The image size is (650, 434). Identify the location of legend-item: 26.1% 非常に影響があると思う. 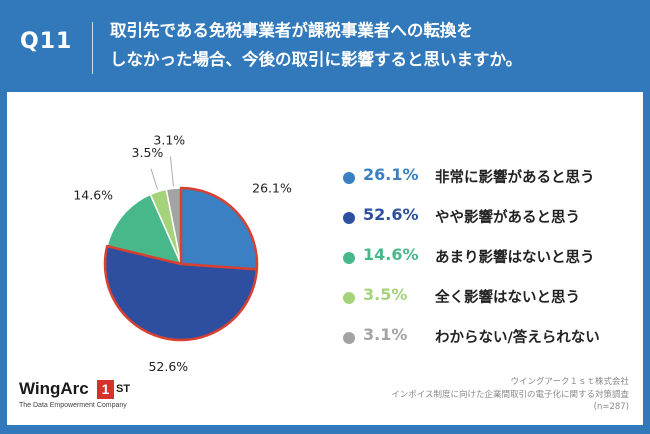
(483, 182).